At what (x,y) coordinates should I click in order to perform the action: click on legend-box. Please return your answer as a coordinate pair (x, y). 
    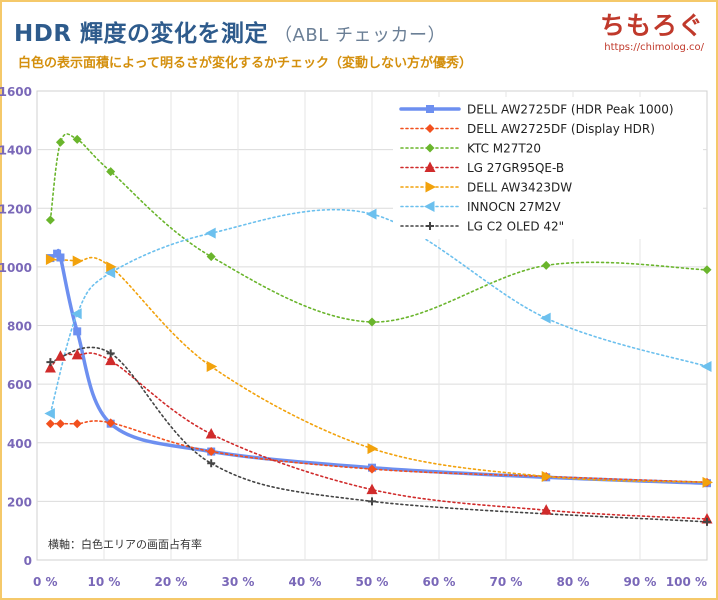
    Looking at the image, I should click on (548, 168).